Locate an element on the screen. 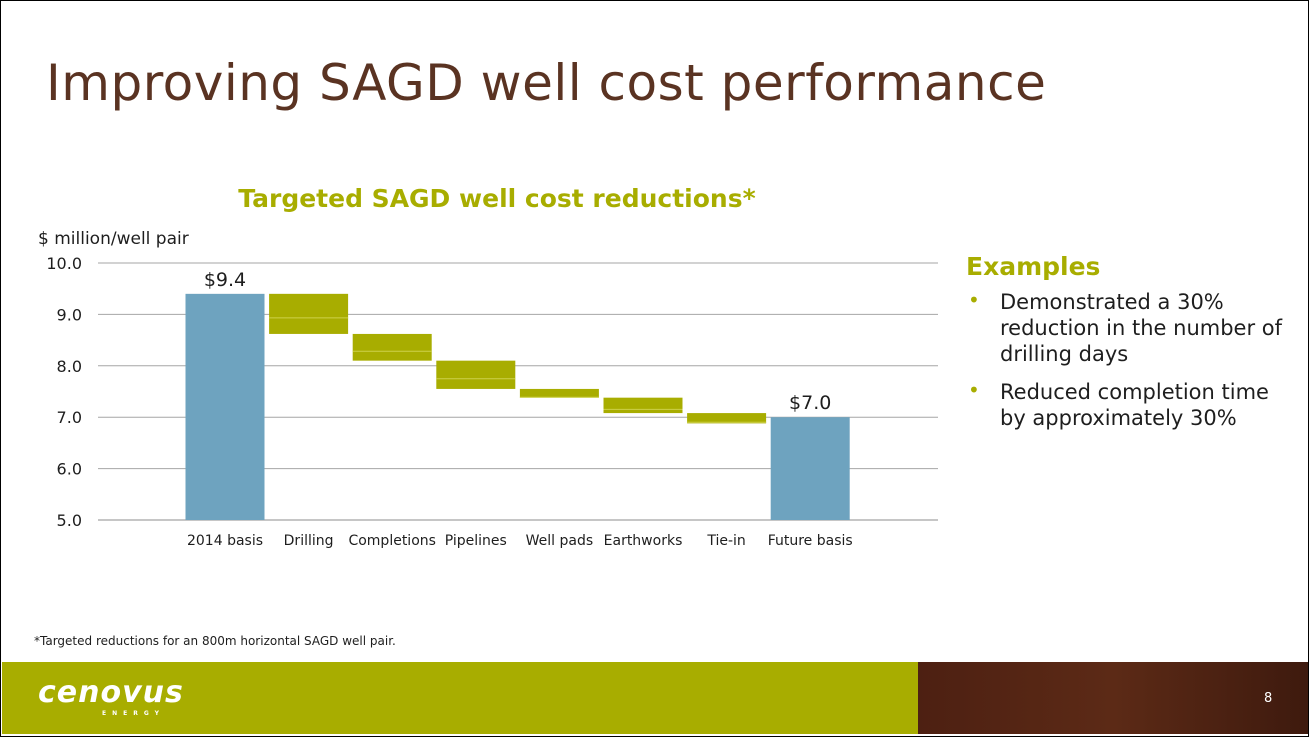 Image resolution: width=1311 pixels, height=739 pixels. slide-title: Improving SAGD well cost performance is located at coordinates (546, 83).